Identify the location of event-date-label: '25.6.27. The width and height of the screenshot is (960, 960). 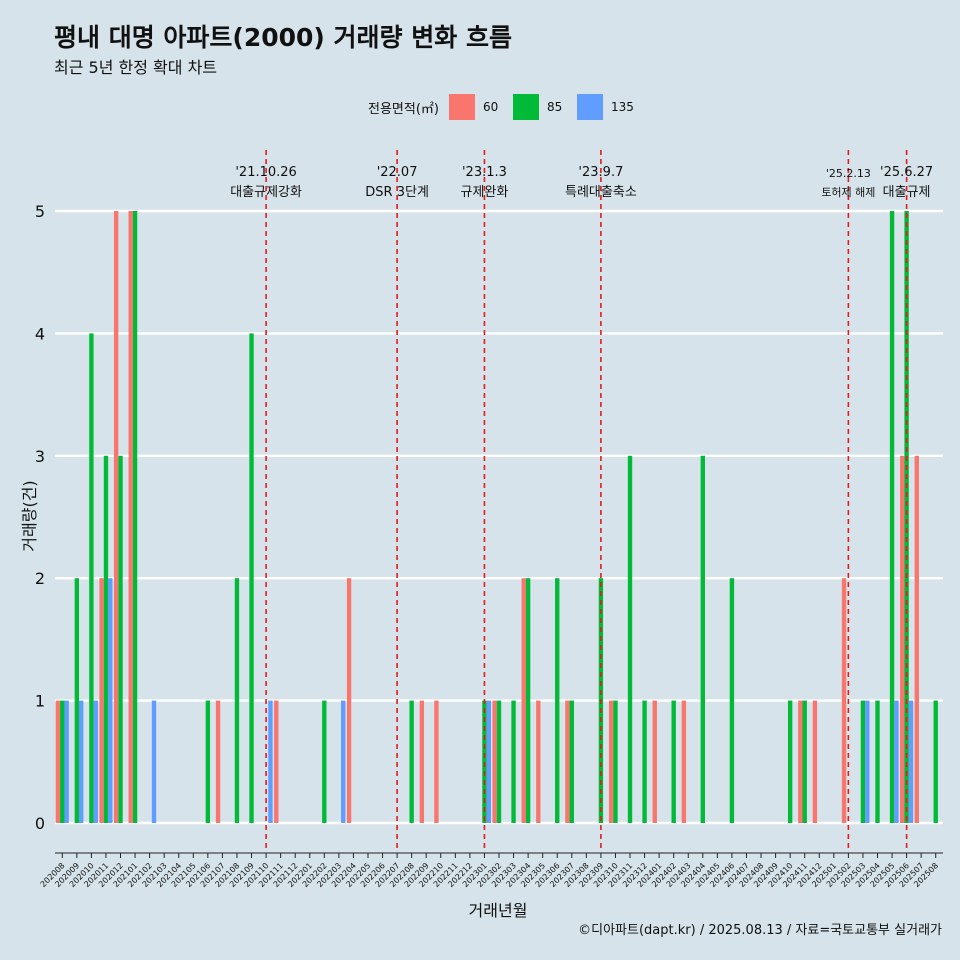
(906, 172).